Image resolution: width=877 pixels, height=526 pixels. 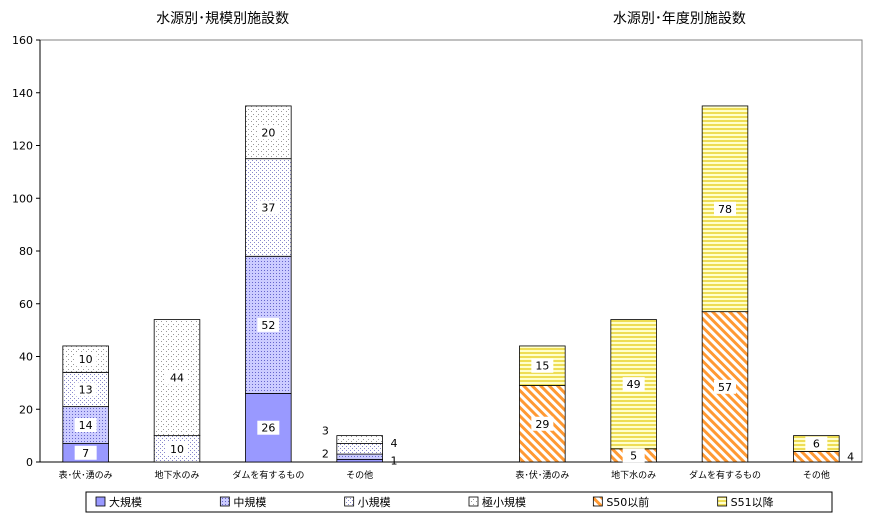 I want to click on data-label: 52, so click(x=268, y=325).